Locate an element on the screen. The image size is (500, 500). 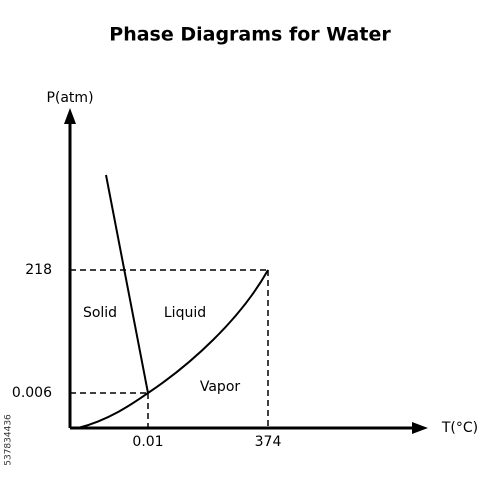
vapor-curve is located at coordinates (173, 349).